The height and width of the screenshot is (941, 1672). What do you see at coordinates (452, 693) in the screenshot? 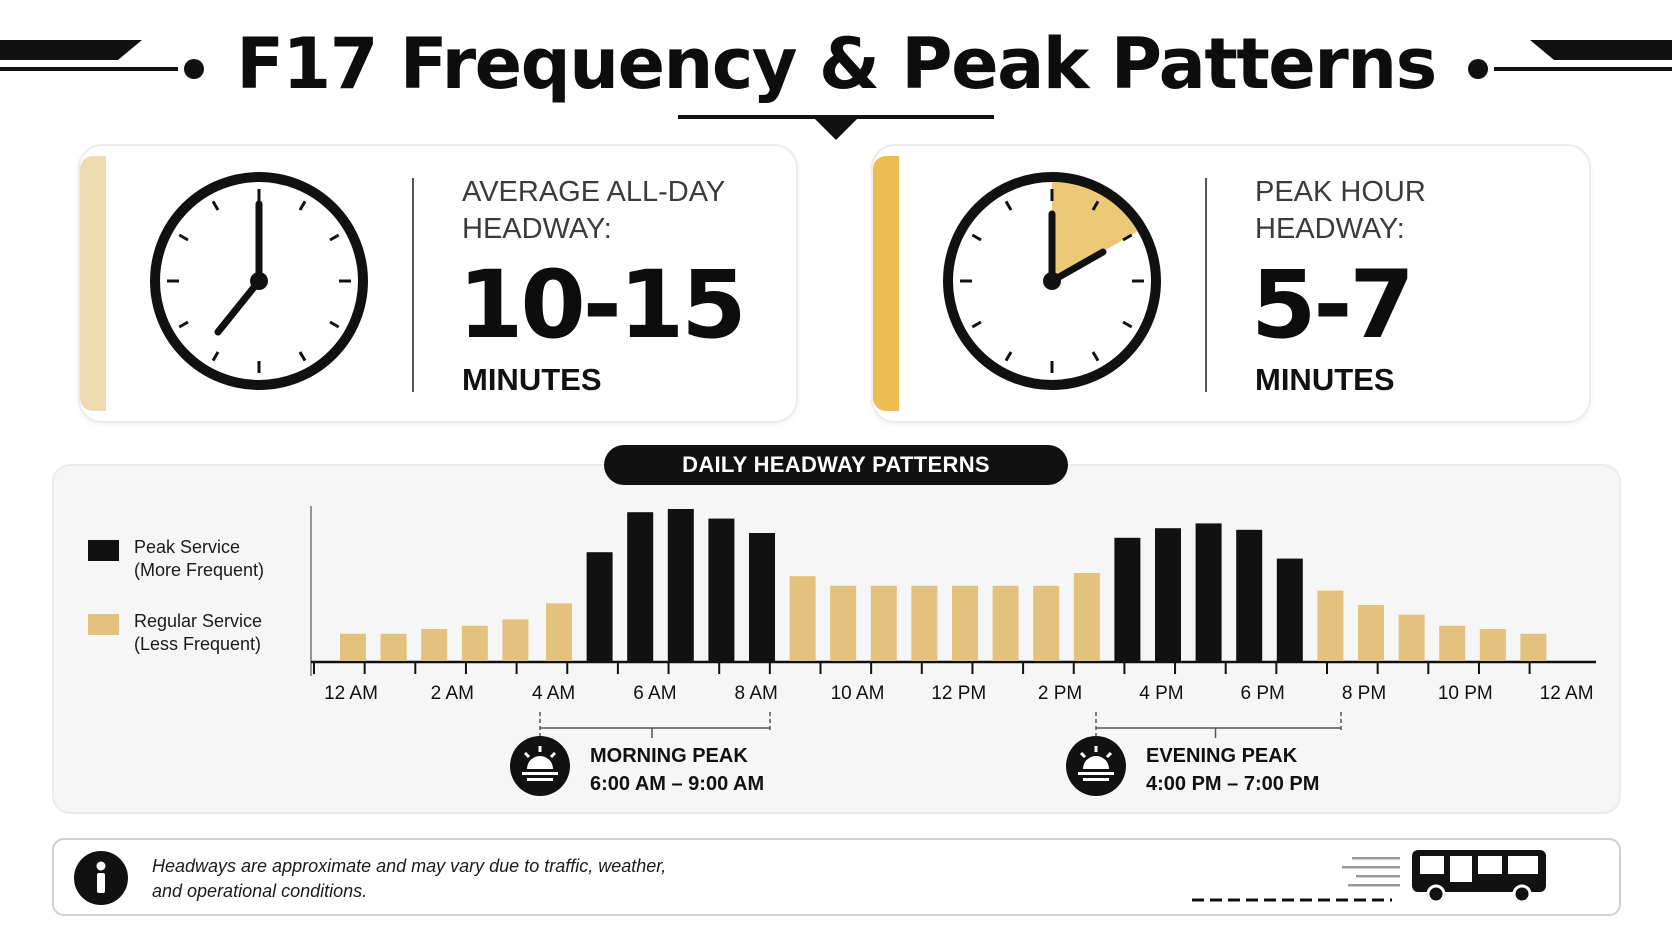
I see `chart-x-tick-label: 2 AM` at bounding box center [452, 693].